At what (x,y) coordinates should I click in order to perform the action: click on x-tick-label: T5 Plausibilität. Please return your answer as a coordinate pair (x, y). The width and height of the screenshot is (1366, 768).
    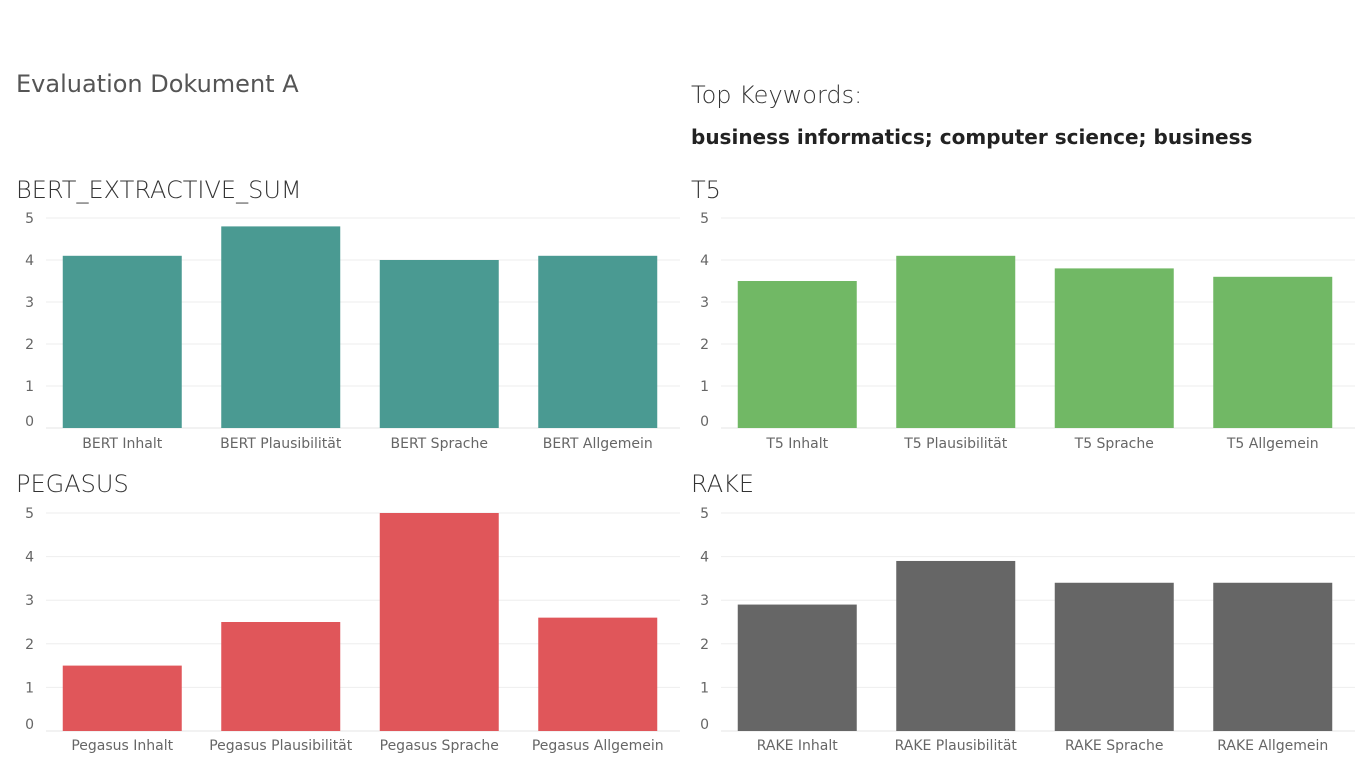
    Looking at the image, I should click on (955, 444).